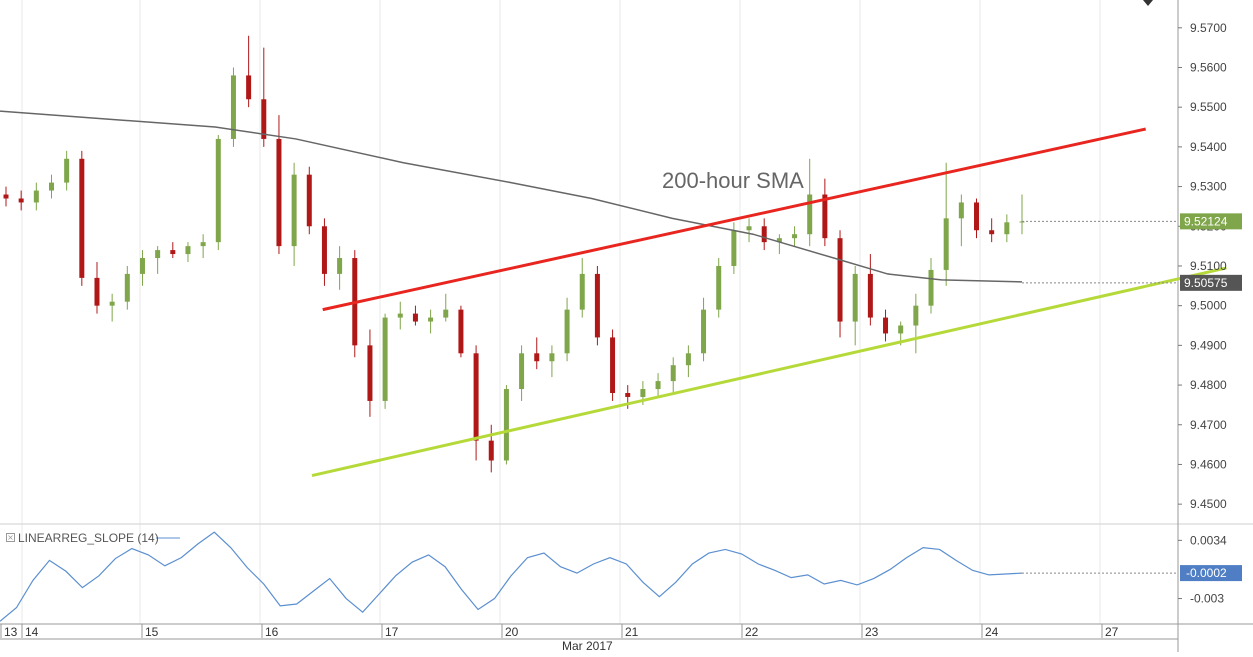 The width and height of the screenshot is (1253, 657). Describe the element at coordinates (1208, 425) in the screenshot. I see `price-tick-label: 9.4700` at that location.